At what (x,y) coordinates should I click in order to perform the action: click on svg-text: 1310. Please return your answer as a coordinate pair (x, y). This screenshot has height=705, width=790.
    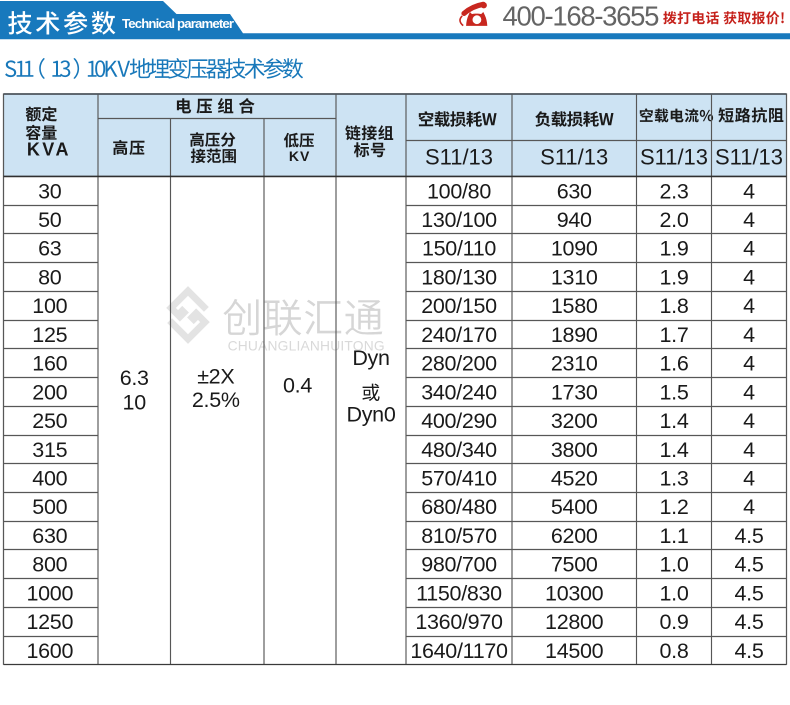
    Looking at the image, I should click on (574, 277).